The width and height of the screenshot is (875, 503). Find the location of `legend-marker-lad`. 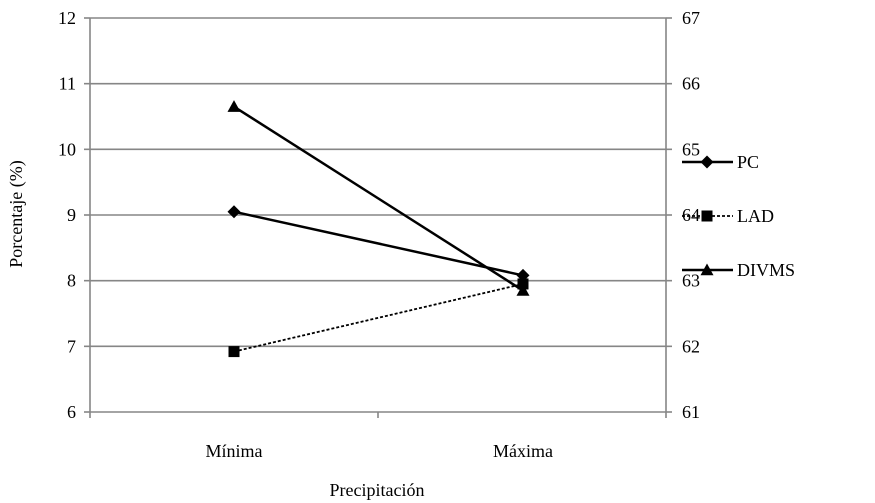

legend-marker-lad is located at coordinates (707, 216).